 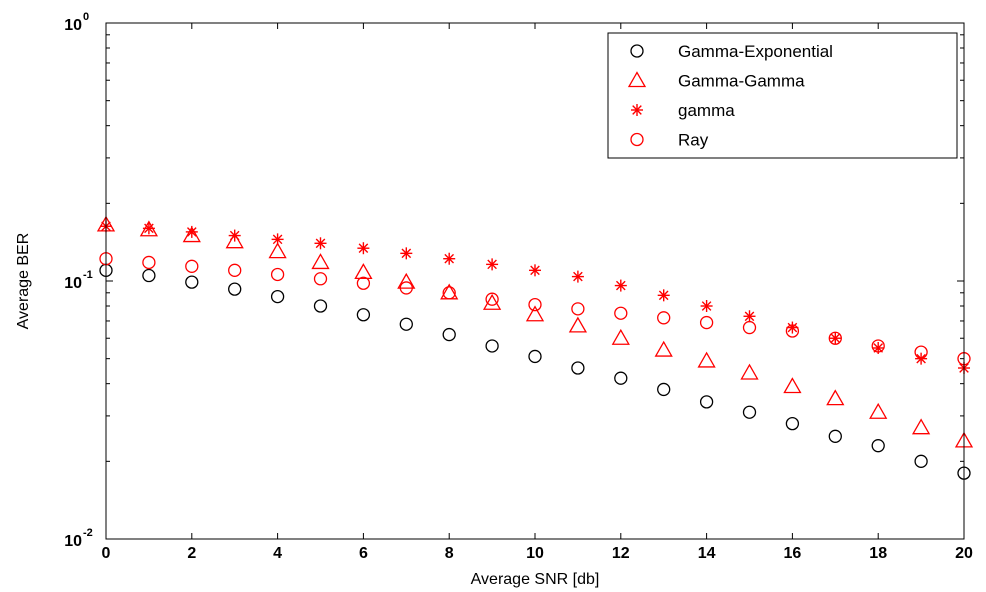 I want to click on legend-box, so click(x=782, y=95).